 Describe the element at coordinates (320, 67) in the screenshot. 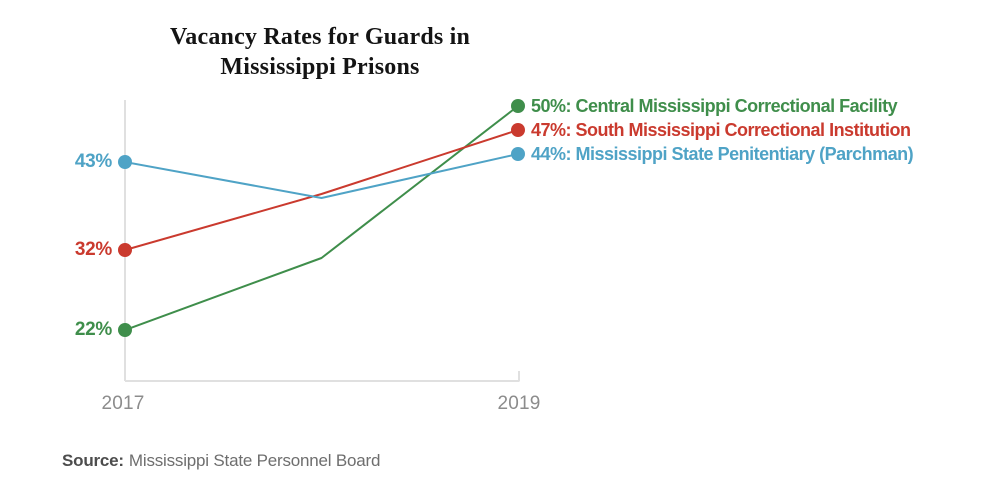

I see `chart-title-line-2: Mississippi Prisons` at that location.